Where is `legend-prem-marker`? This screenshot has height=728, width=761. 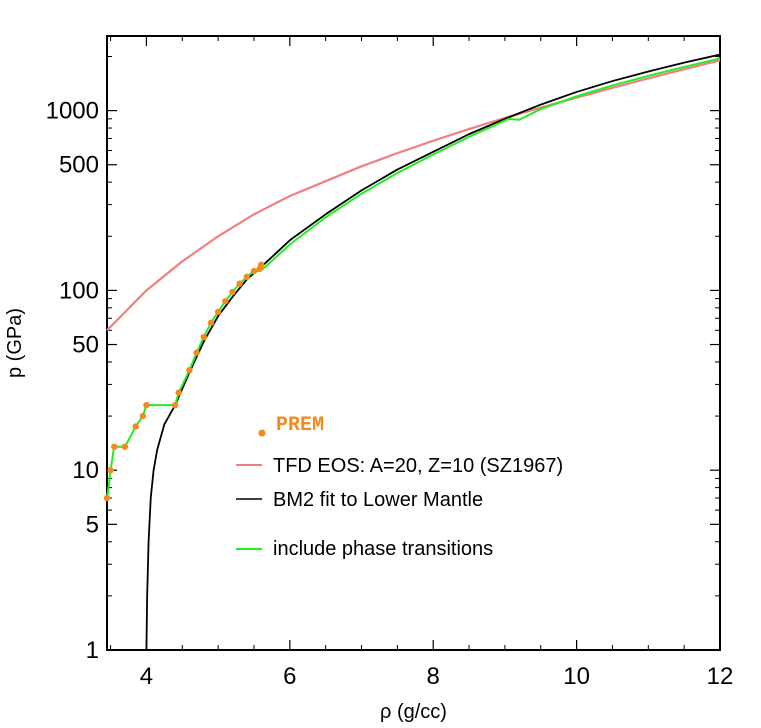 legend-prem-marker is located at coordinates (262, 433).